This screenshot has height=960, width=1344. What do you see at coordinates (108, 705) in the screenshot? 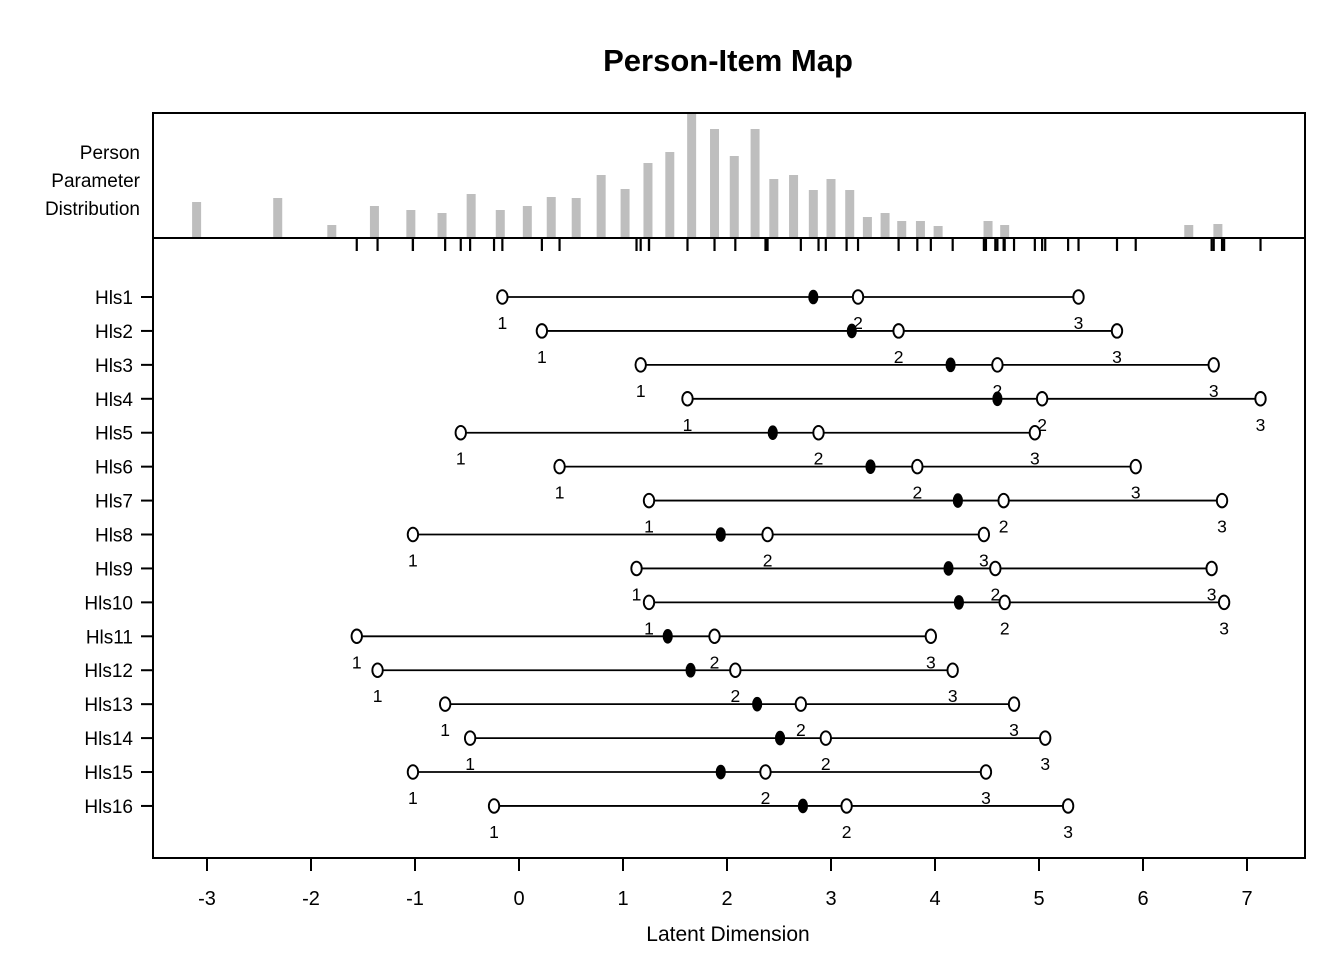
I see `item-label: Hls13` at bounding box center [108, 705].